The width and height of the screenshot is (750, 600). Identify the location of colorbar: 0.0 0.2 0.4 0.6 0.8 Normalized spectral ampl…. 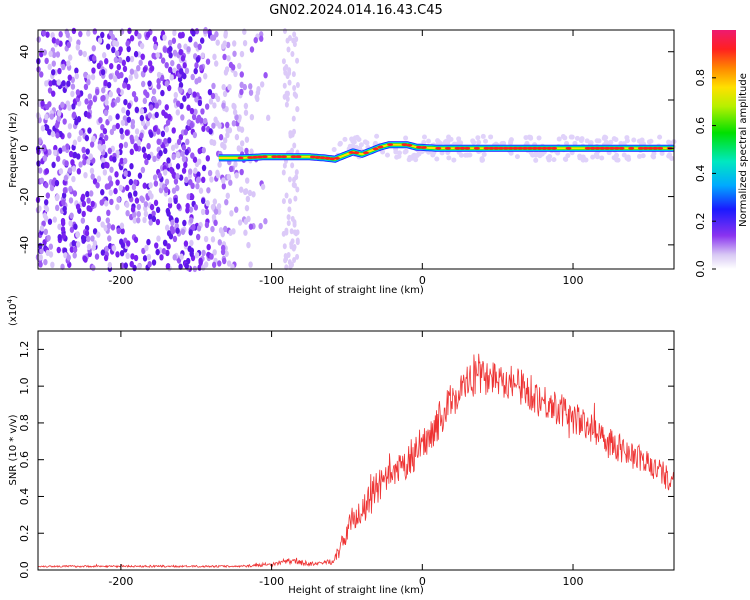
(721, 154).